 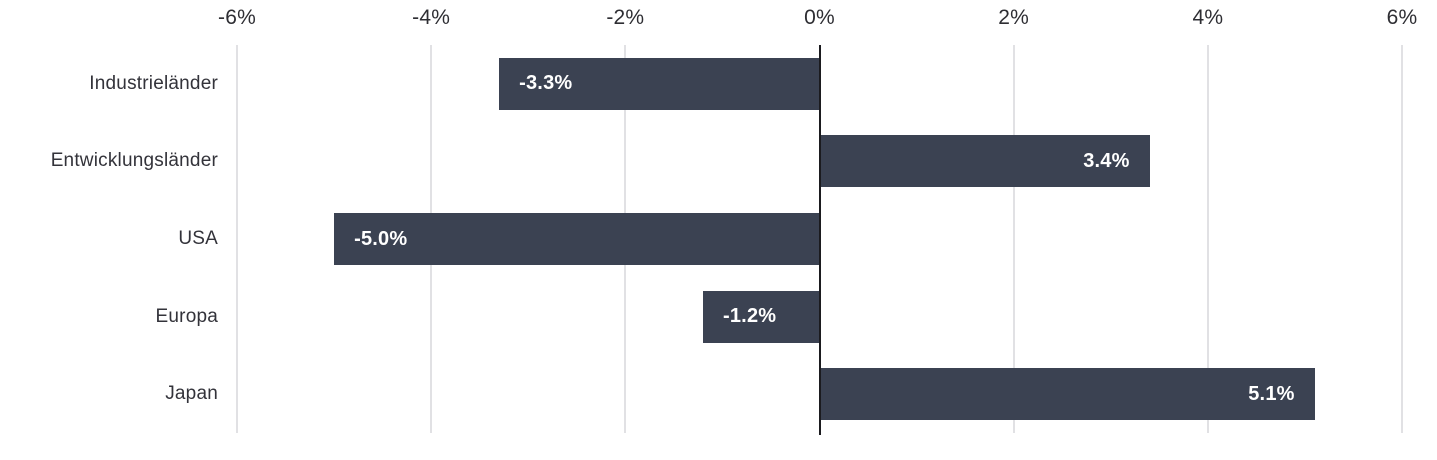 I want to click on bar-value-label: 5.1%, so click(x=1271, y=393).